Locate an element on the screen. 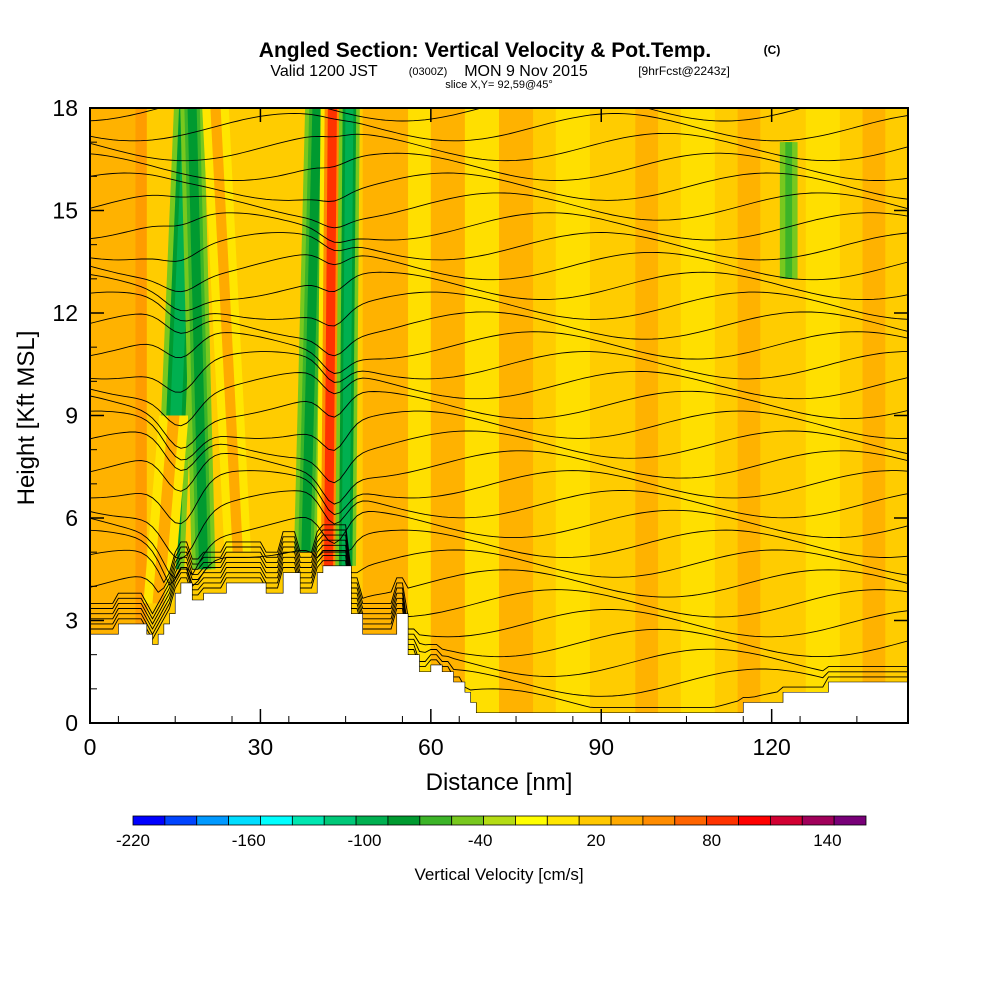 This screenshot has height=1000, width=1000. colorbar-label: Vertical Velocity [cm/s] is located at coordinates (498, 874).